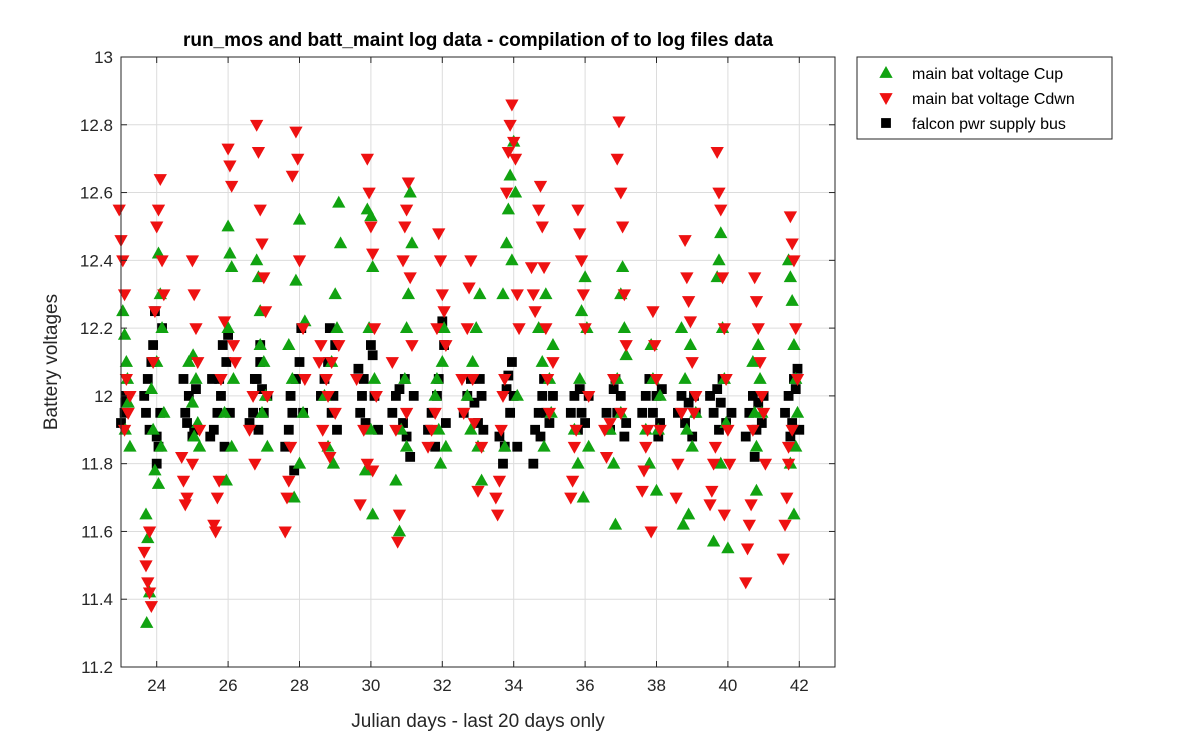  What do you see at coordinates (299, 685) in the screenshot?
I see `x-tick-label: 28` at bounding box center [299, 685].